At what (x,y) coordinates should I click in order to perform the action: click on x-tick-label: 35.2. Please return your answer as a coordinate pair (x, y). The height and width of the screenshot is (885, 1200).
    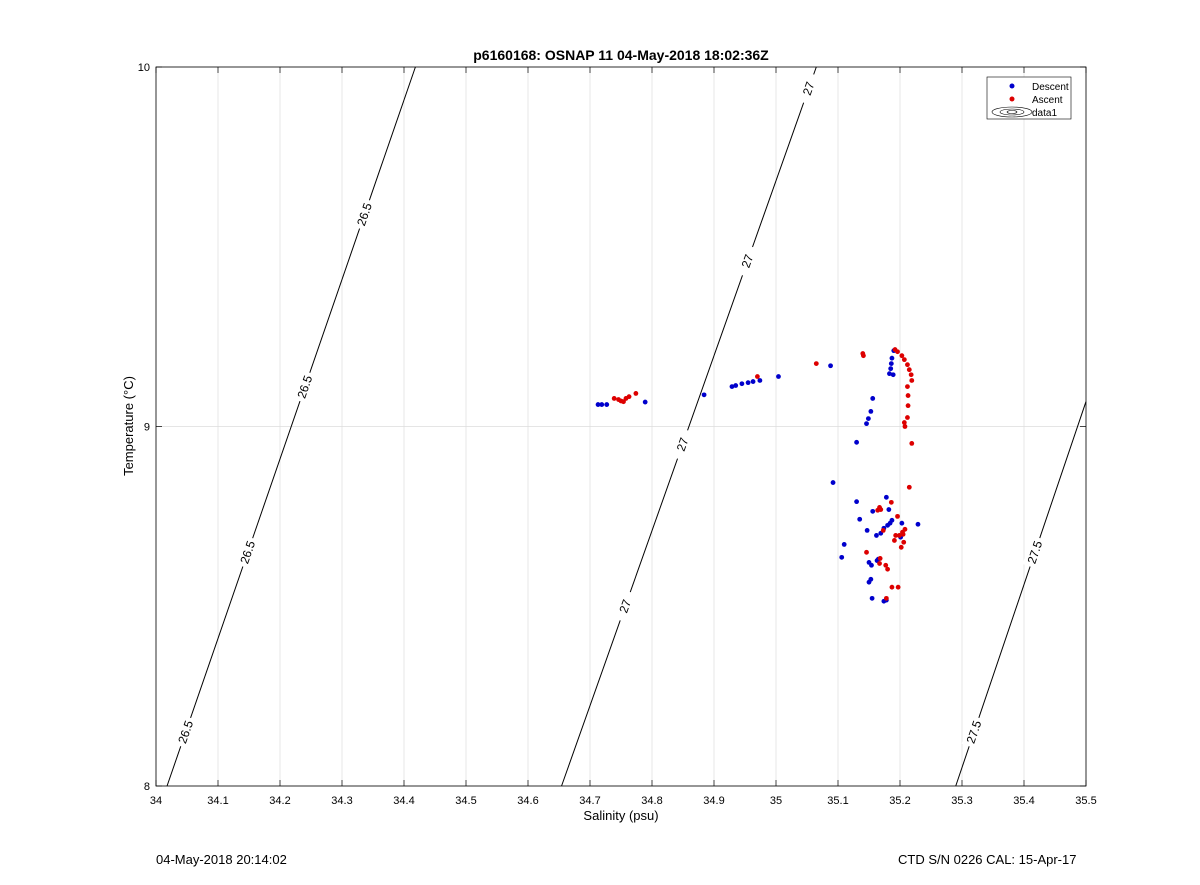
    Looking at the image, I should click on (899, 801).